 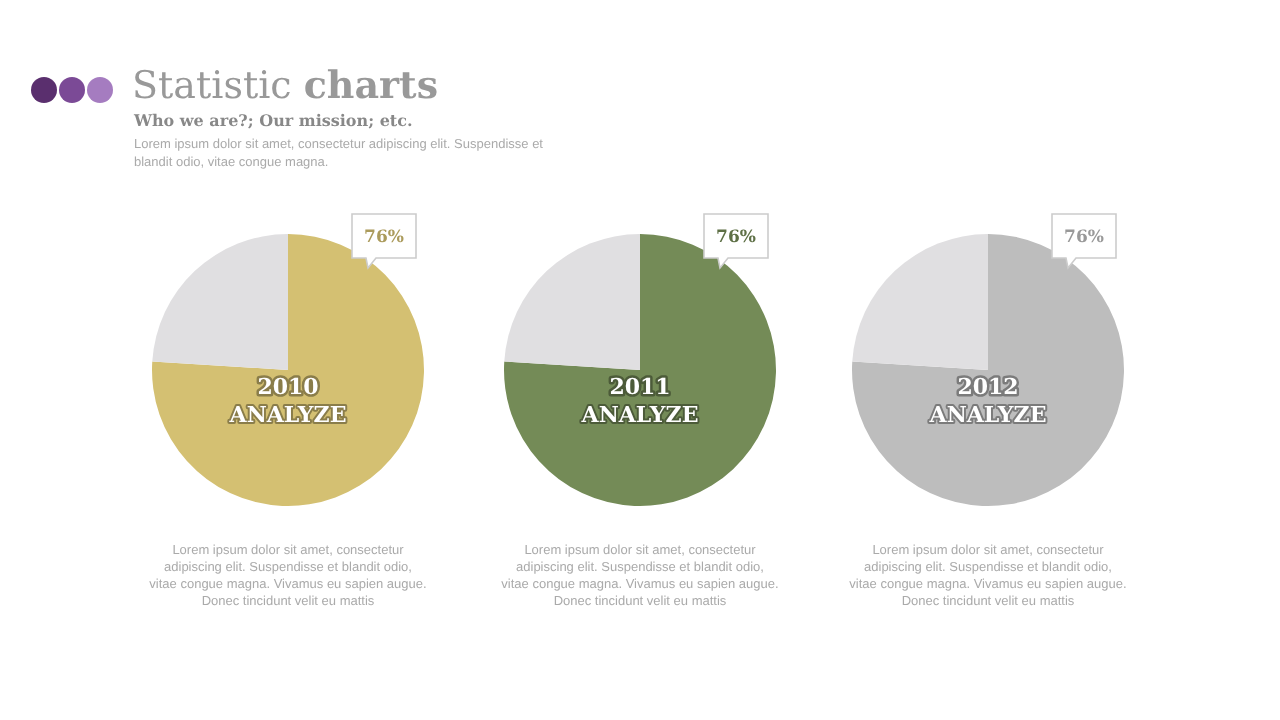 I want to click on text: Statistic charts, so click(x=285, y=86).